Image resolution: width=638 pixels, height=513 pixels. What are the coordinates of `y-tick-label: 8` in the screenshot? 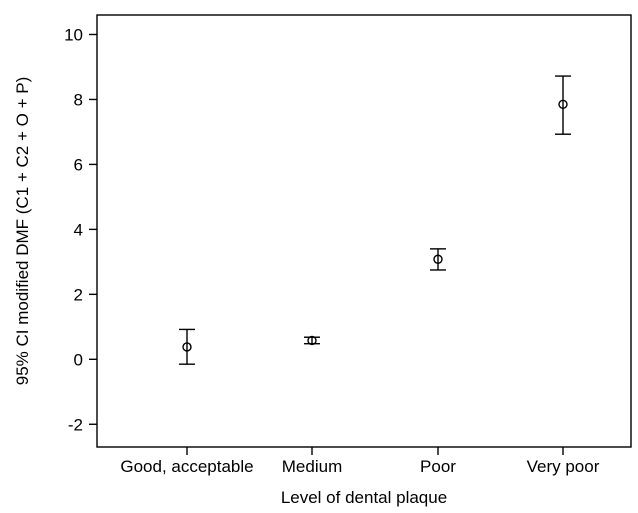 It's located at (78, 99).